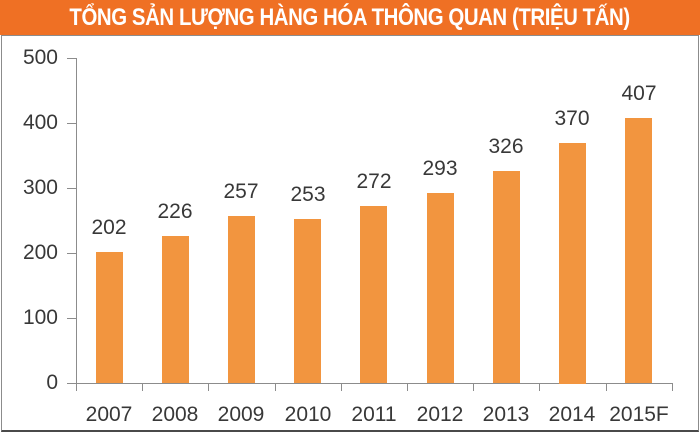 Image resolution: width=700 pixels, height=440 pixels. I want to click on bar-value-label: 272, so click(374, 181).